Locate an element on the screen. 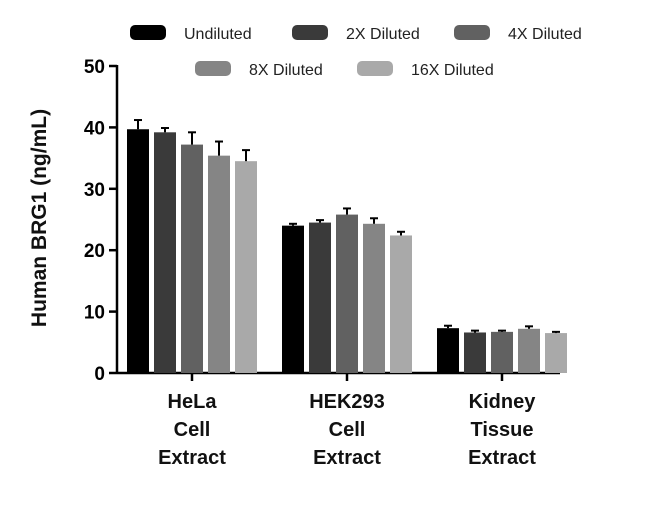  legend-label: Undiluted is located at coordinates (218, 34).